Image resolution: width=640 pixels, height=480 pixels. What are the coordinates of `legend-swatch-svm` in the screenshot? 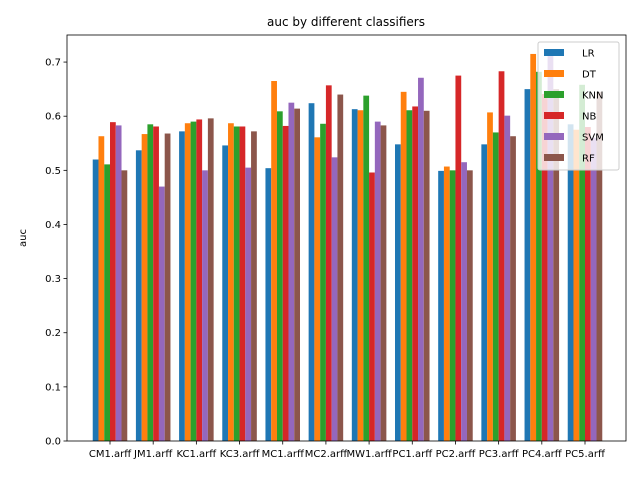 It's located at (554, 136).